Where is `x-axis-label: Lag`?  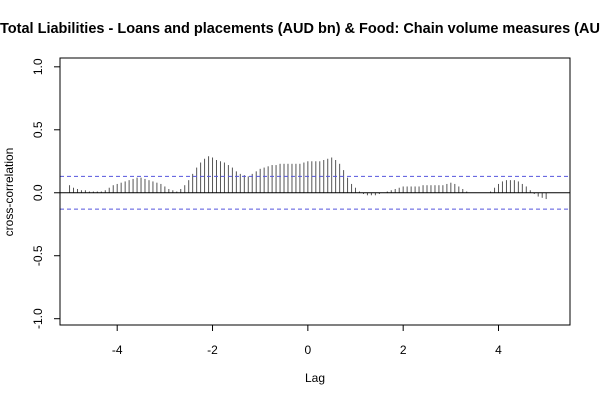 x-axis-label: Lag is located at coordinates (315, 378).